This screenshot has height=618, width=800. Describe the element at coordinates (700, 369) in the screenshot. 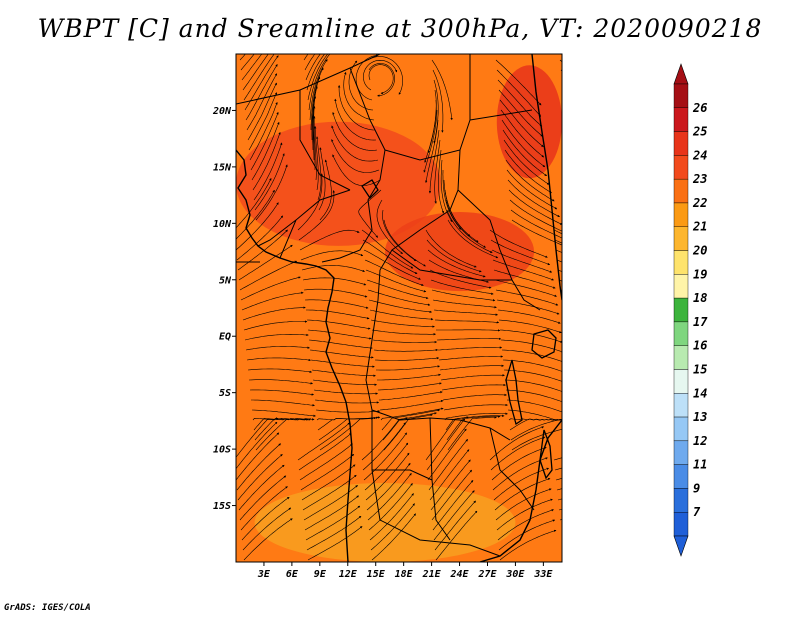

I see `colorbar-label: 15` at that location.